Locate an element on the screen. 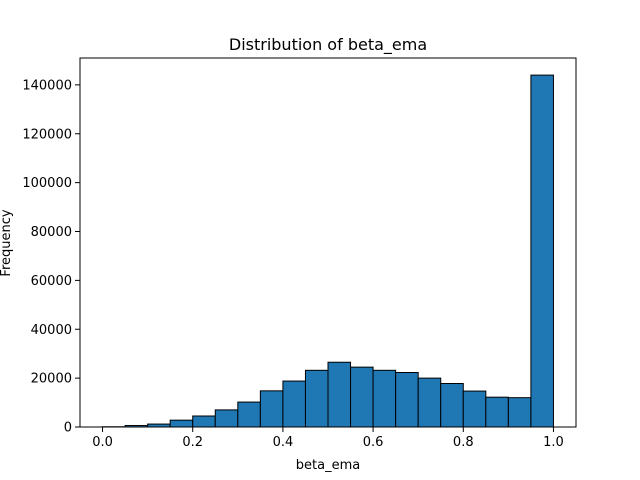 The width and height of the screenshot is (640, 480). y-tick-label: 80000 is located at coordinates (51, 232).